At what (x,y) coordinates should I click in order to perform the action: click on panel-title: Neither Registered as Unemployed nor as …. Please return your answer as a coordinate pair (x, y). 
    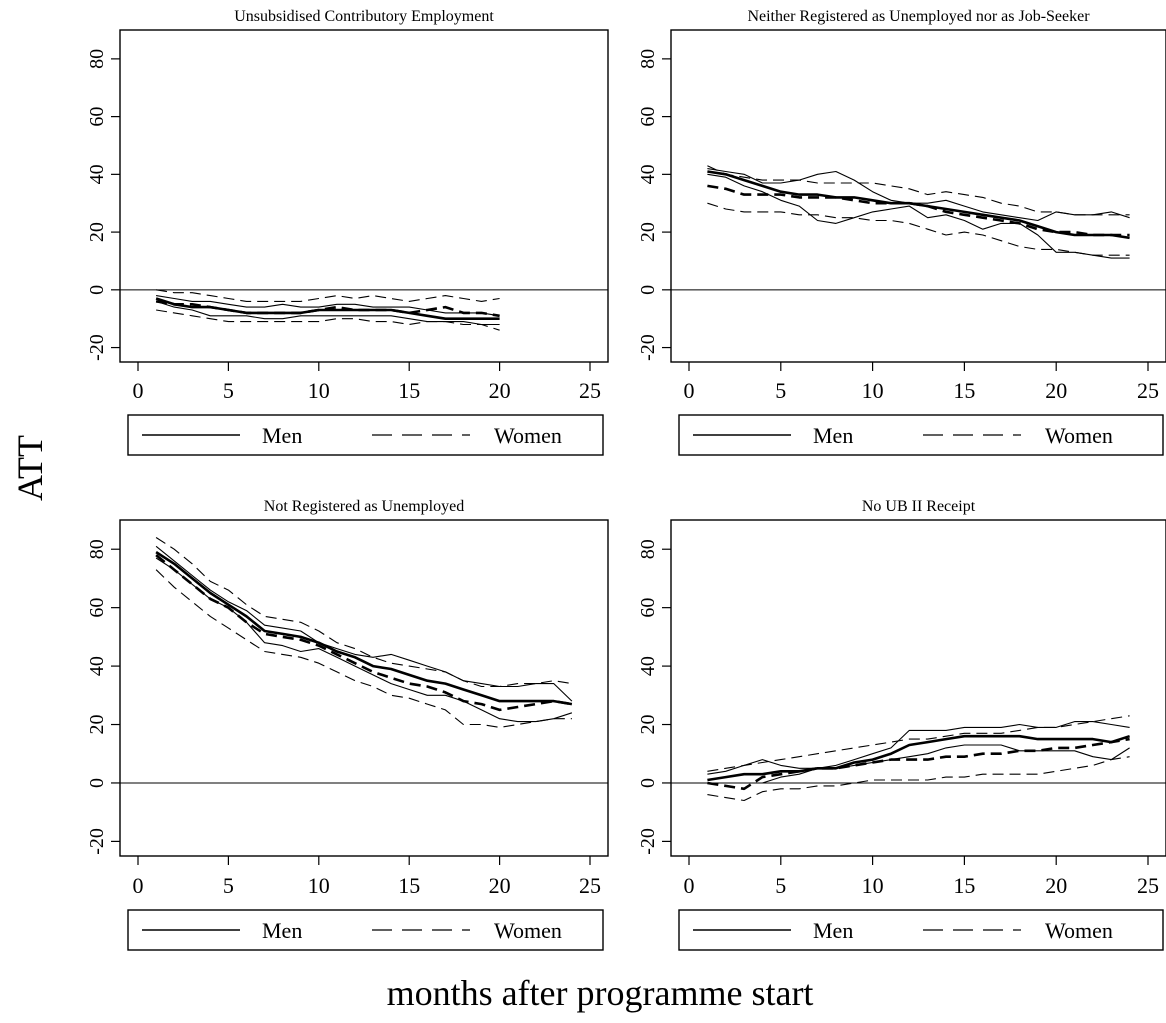
    Looking at the image, I should click on (918, 16).